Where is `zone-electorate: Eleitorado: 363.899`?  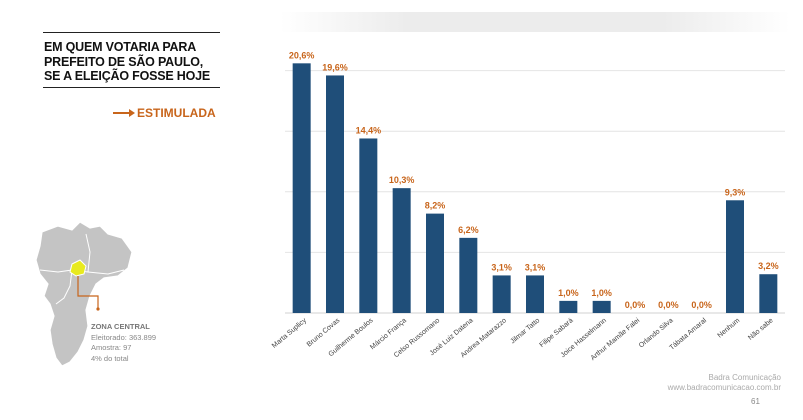 zone-electorate: Eleitorado: 363.899 is located at coordinates (124, 337).